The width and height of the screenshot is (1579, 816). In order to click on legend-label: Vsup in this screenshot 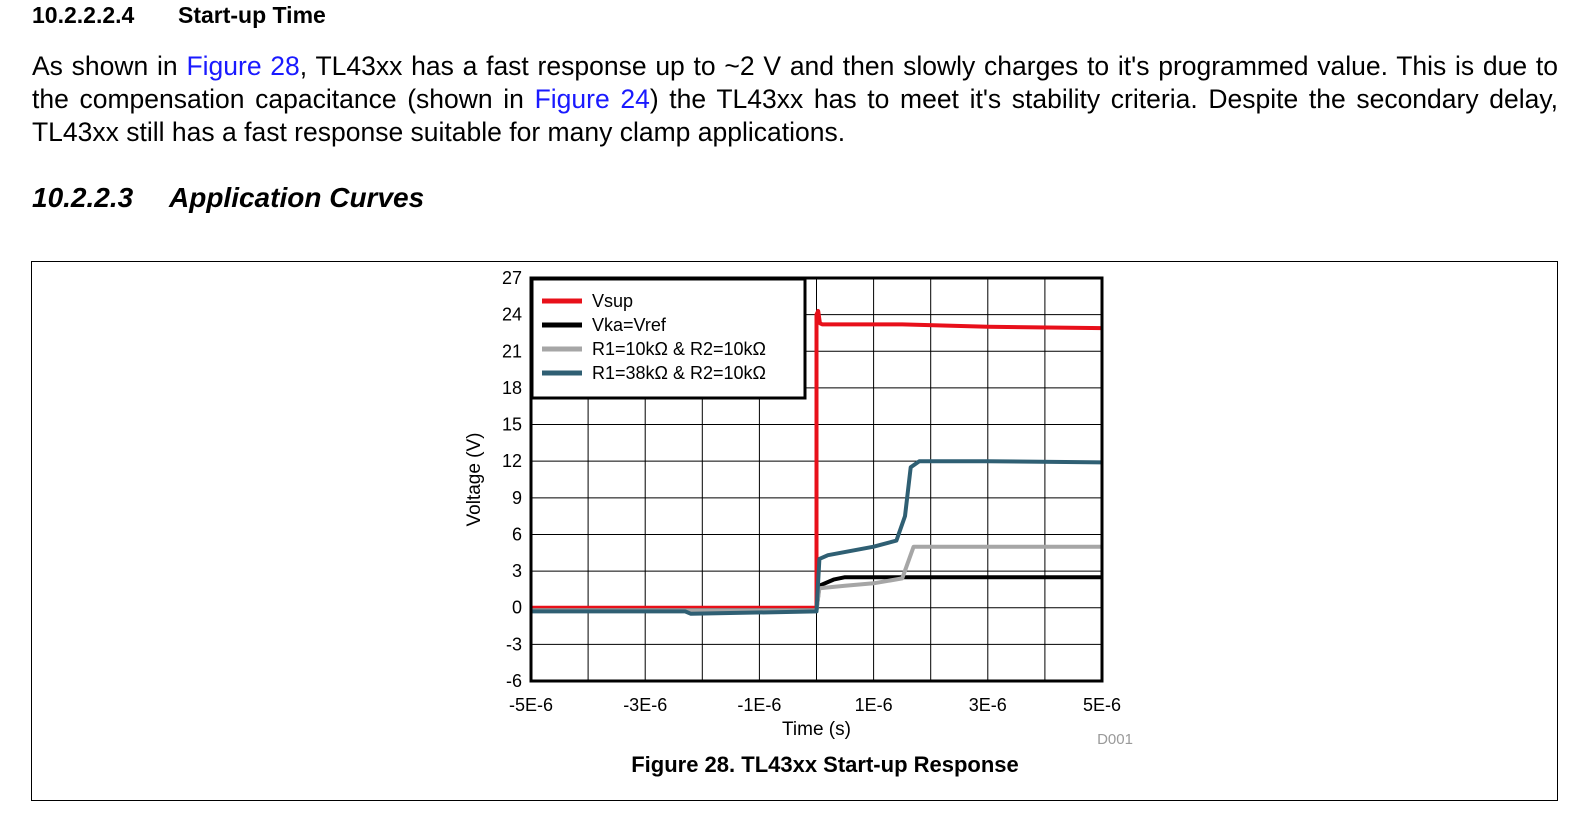, I will do `click(612, 301)`.